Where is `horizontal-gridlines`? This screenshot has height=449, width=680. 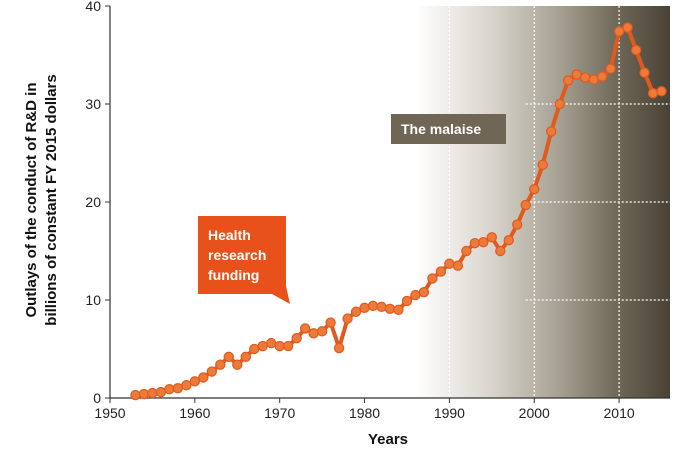
horizontal-gridlines is located at coordinates (597, 202).